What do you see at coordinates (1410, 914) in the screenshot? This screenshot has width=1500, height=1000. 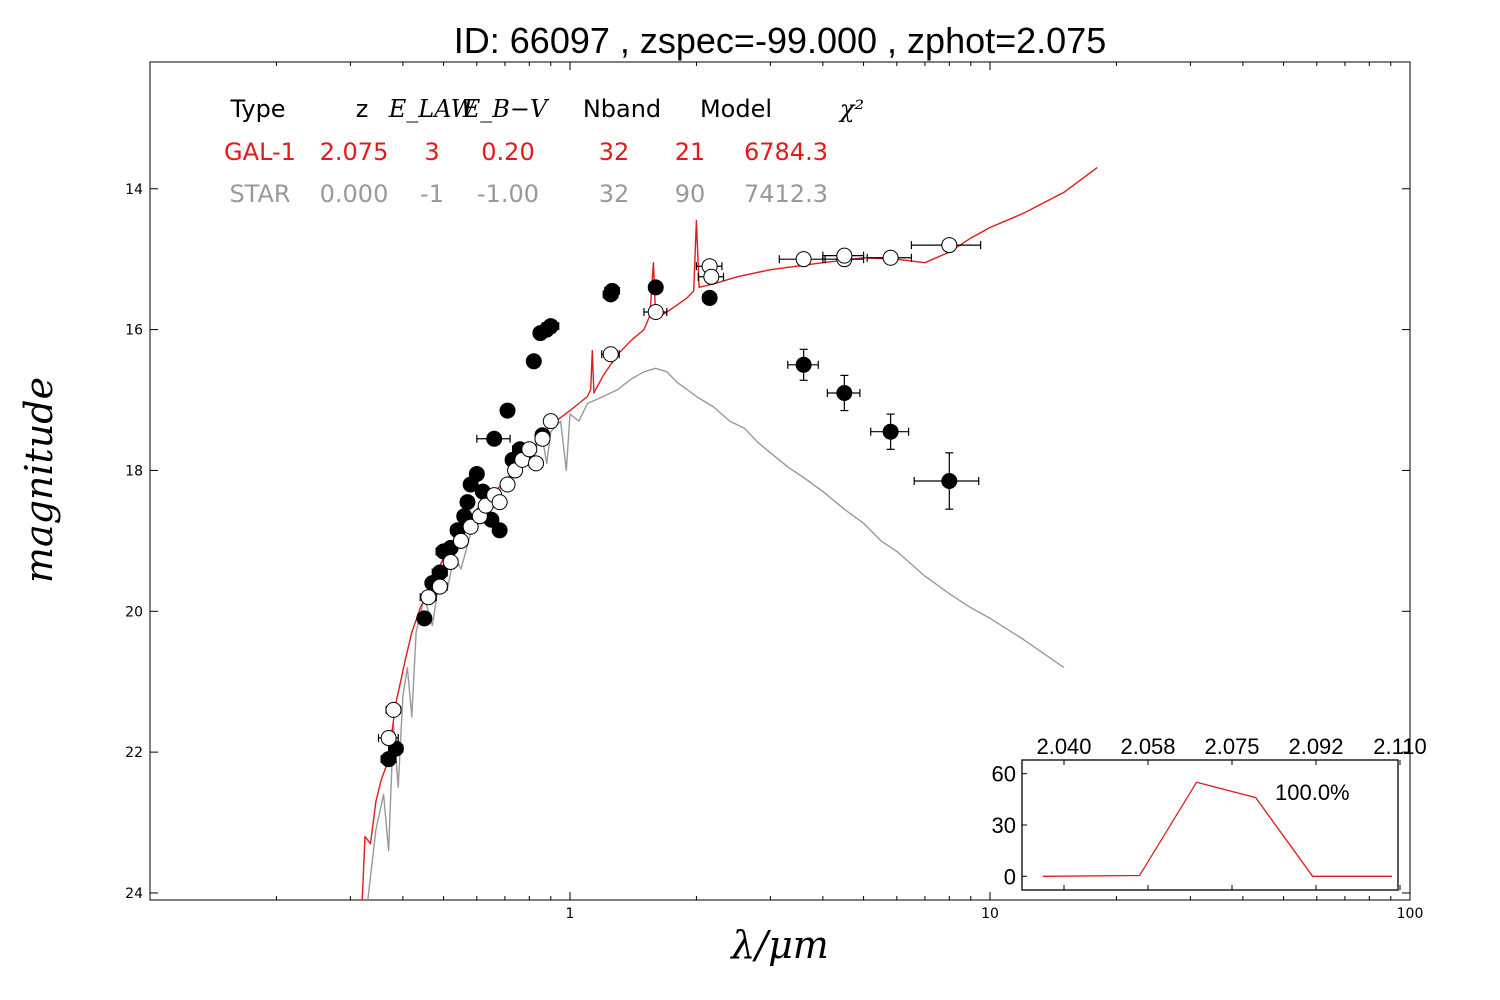 I see `x-tick-label: 100` at bounding box center [1410, 914].